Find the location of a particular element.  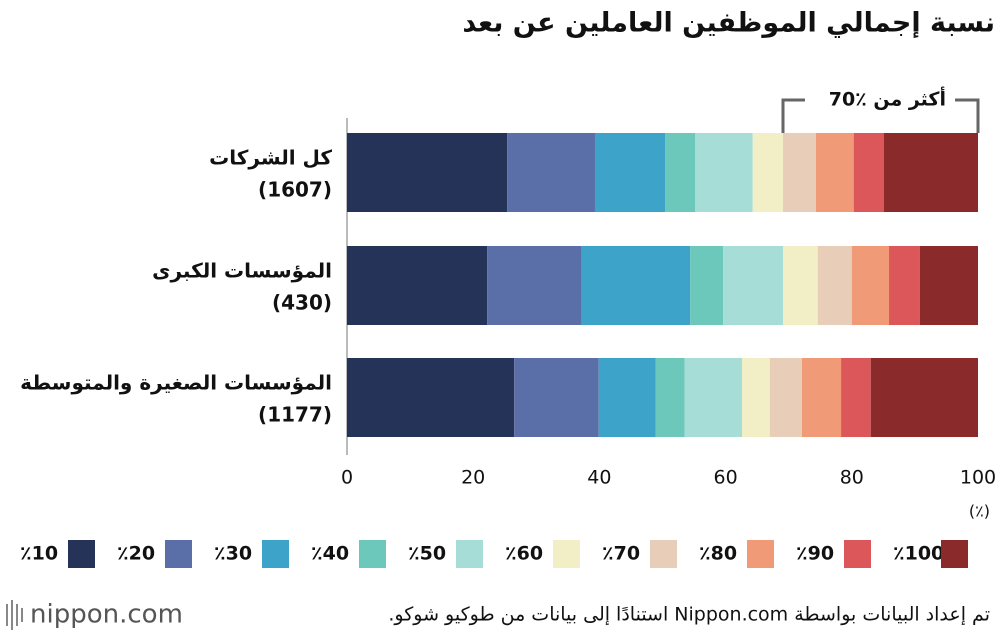

legend-label: ٪60 is located at coordinates (524, 554).